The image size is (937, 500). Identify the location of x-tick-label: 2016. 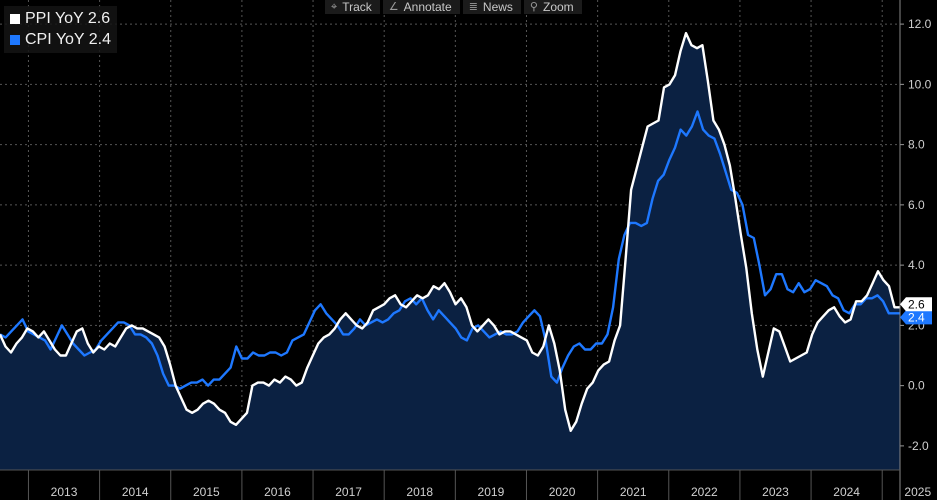
(277, 492).